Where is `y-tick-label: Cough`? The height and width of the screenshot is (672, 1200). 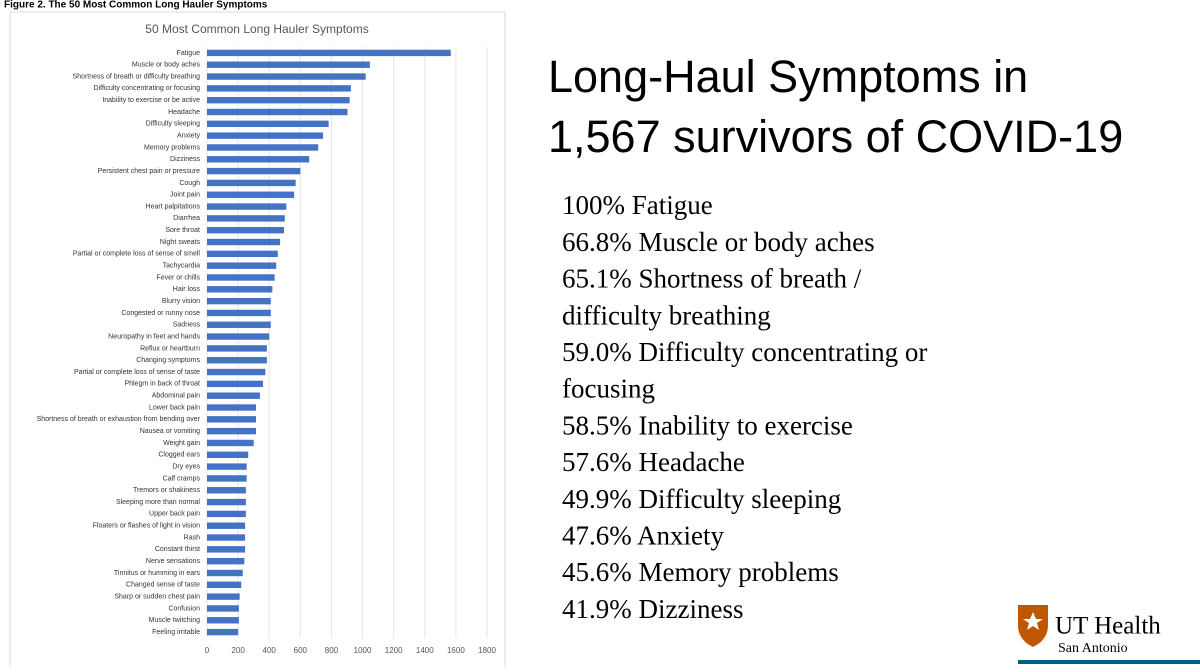 y-tick-label: Cough is located at coordinates (189, 183).